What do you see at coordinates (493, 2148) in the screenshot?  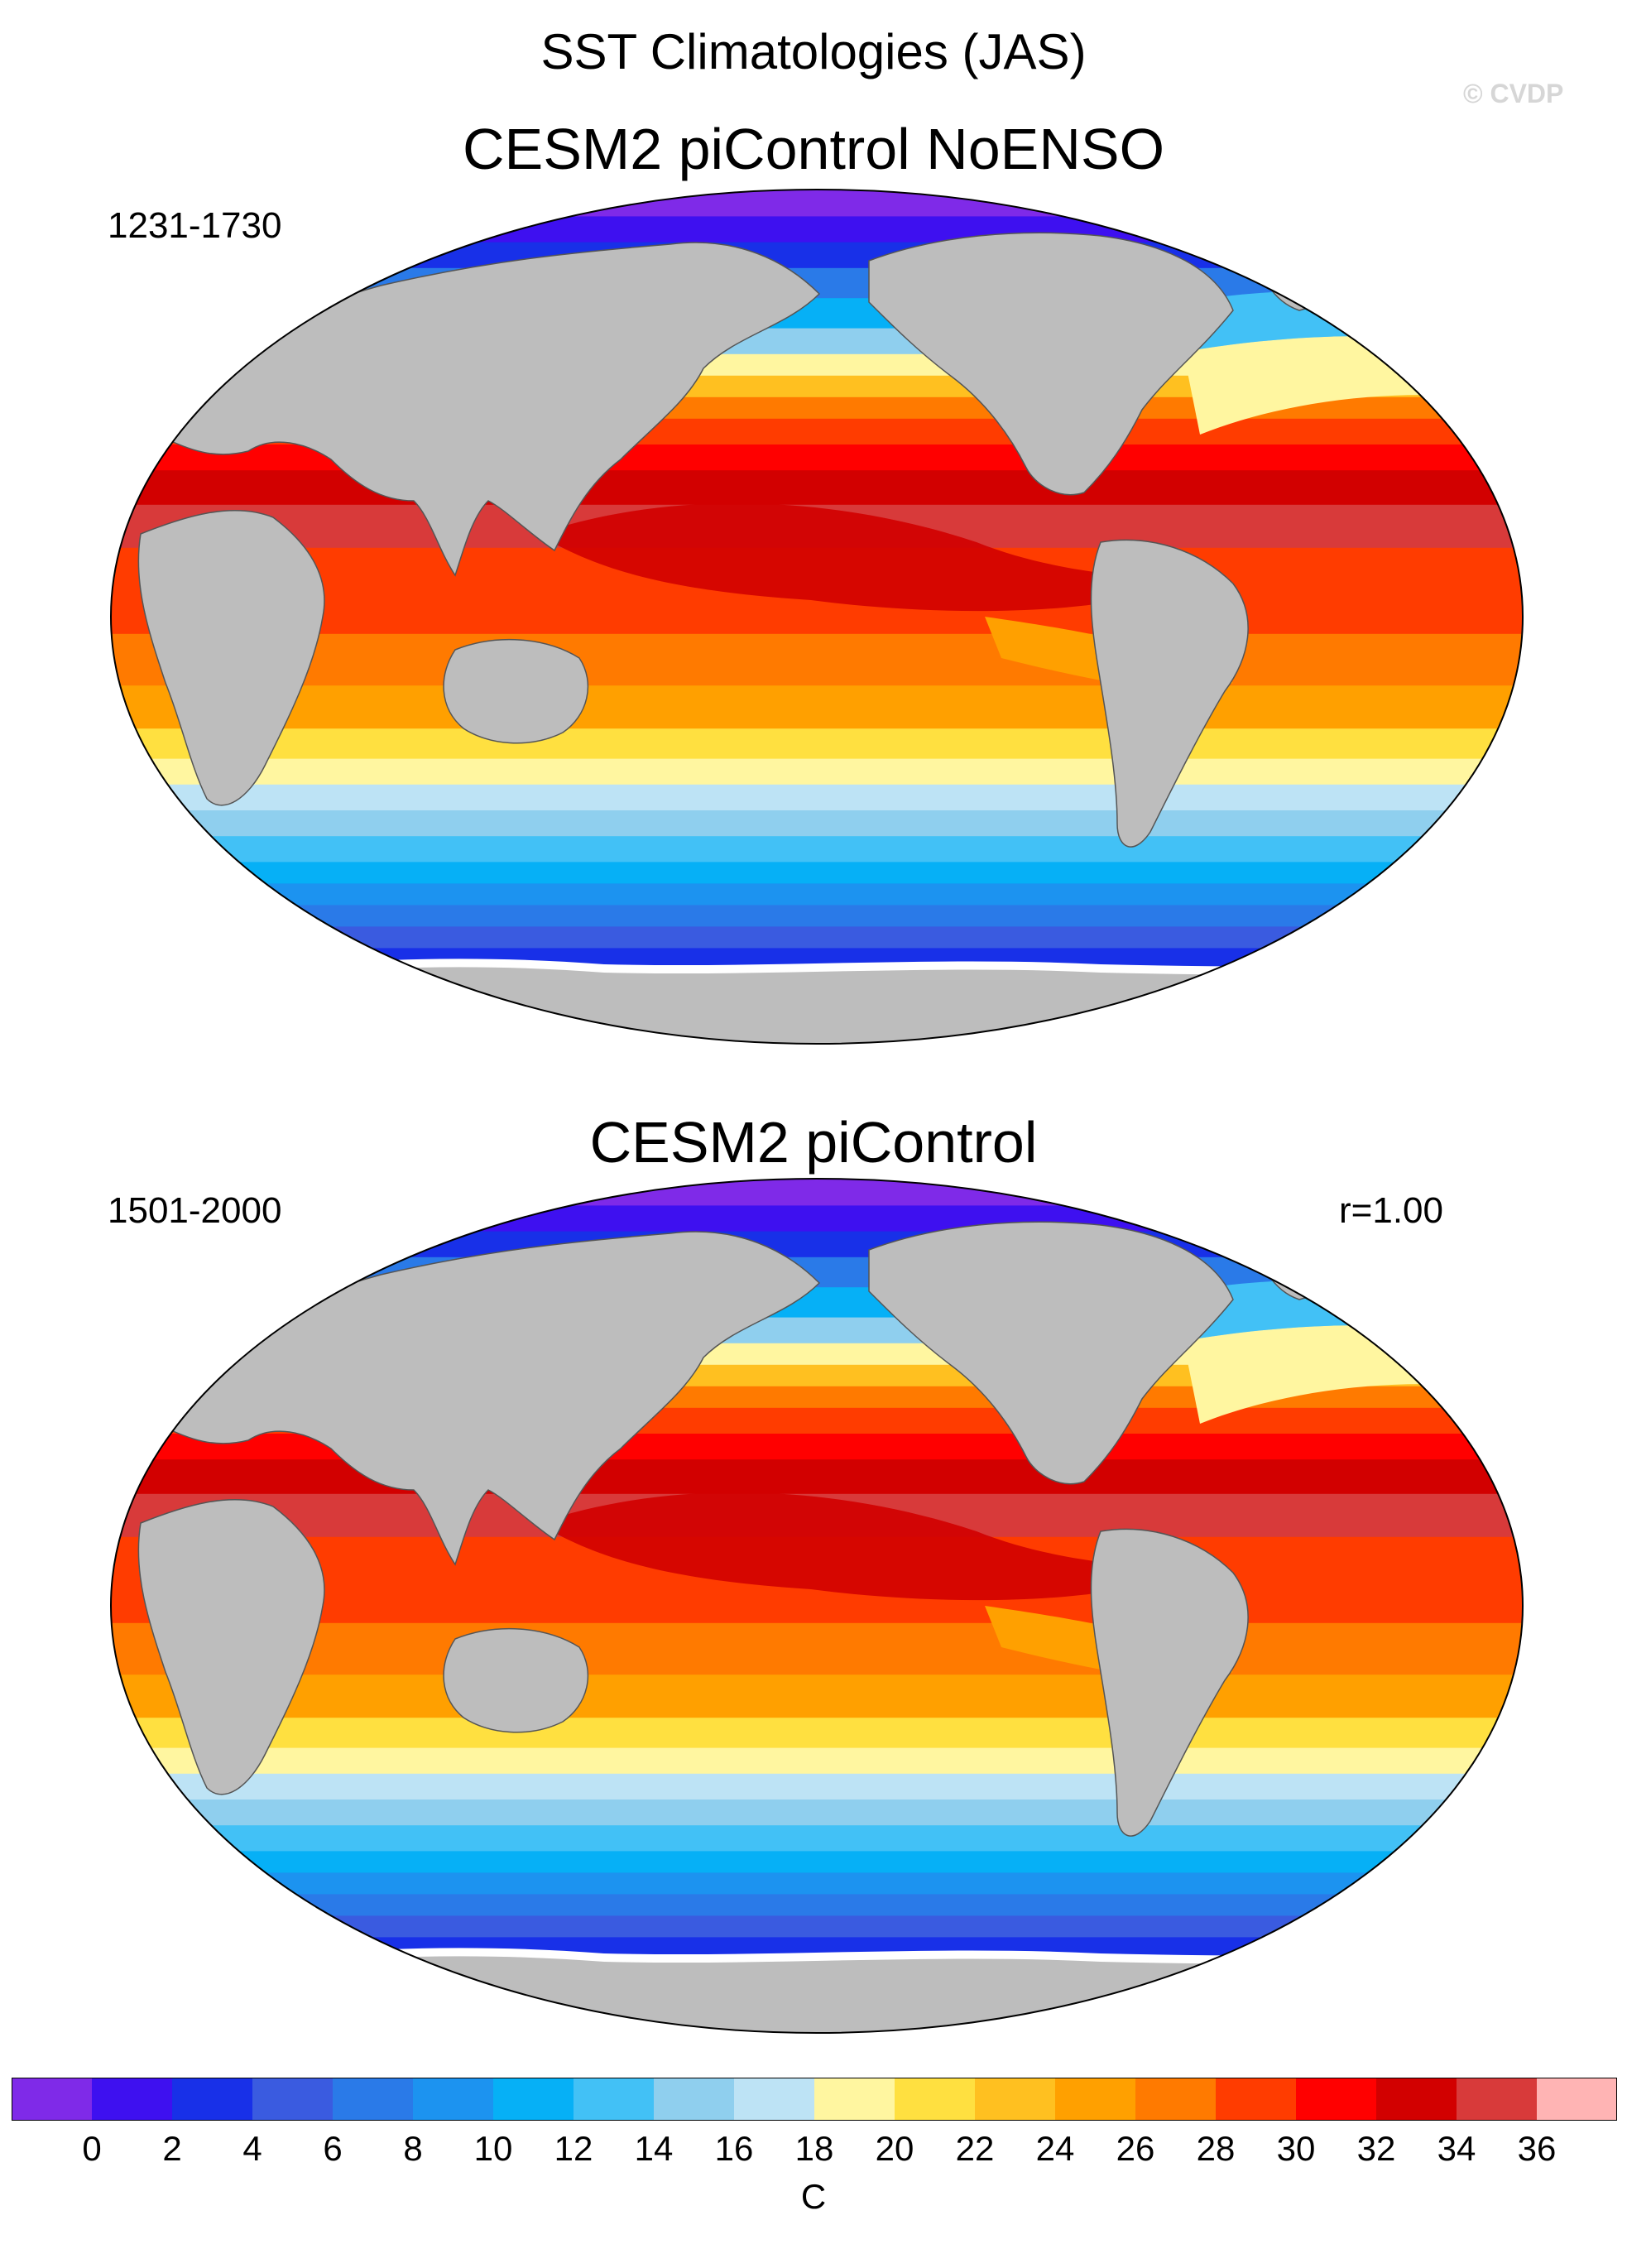 I see `colorbar-tick-label: 10` at bounding box center [493, 2148].